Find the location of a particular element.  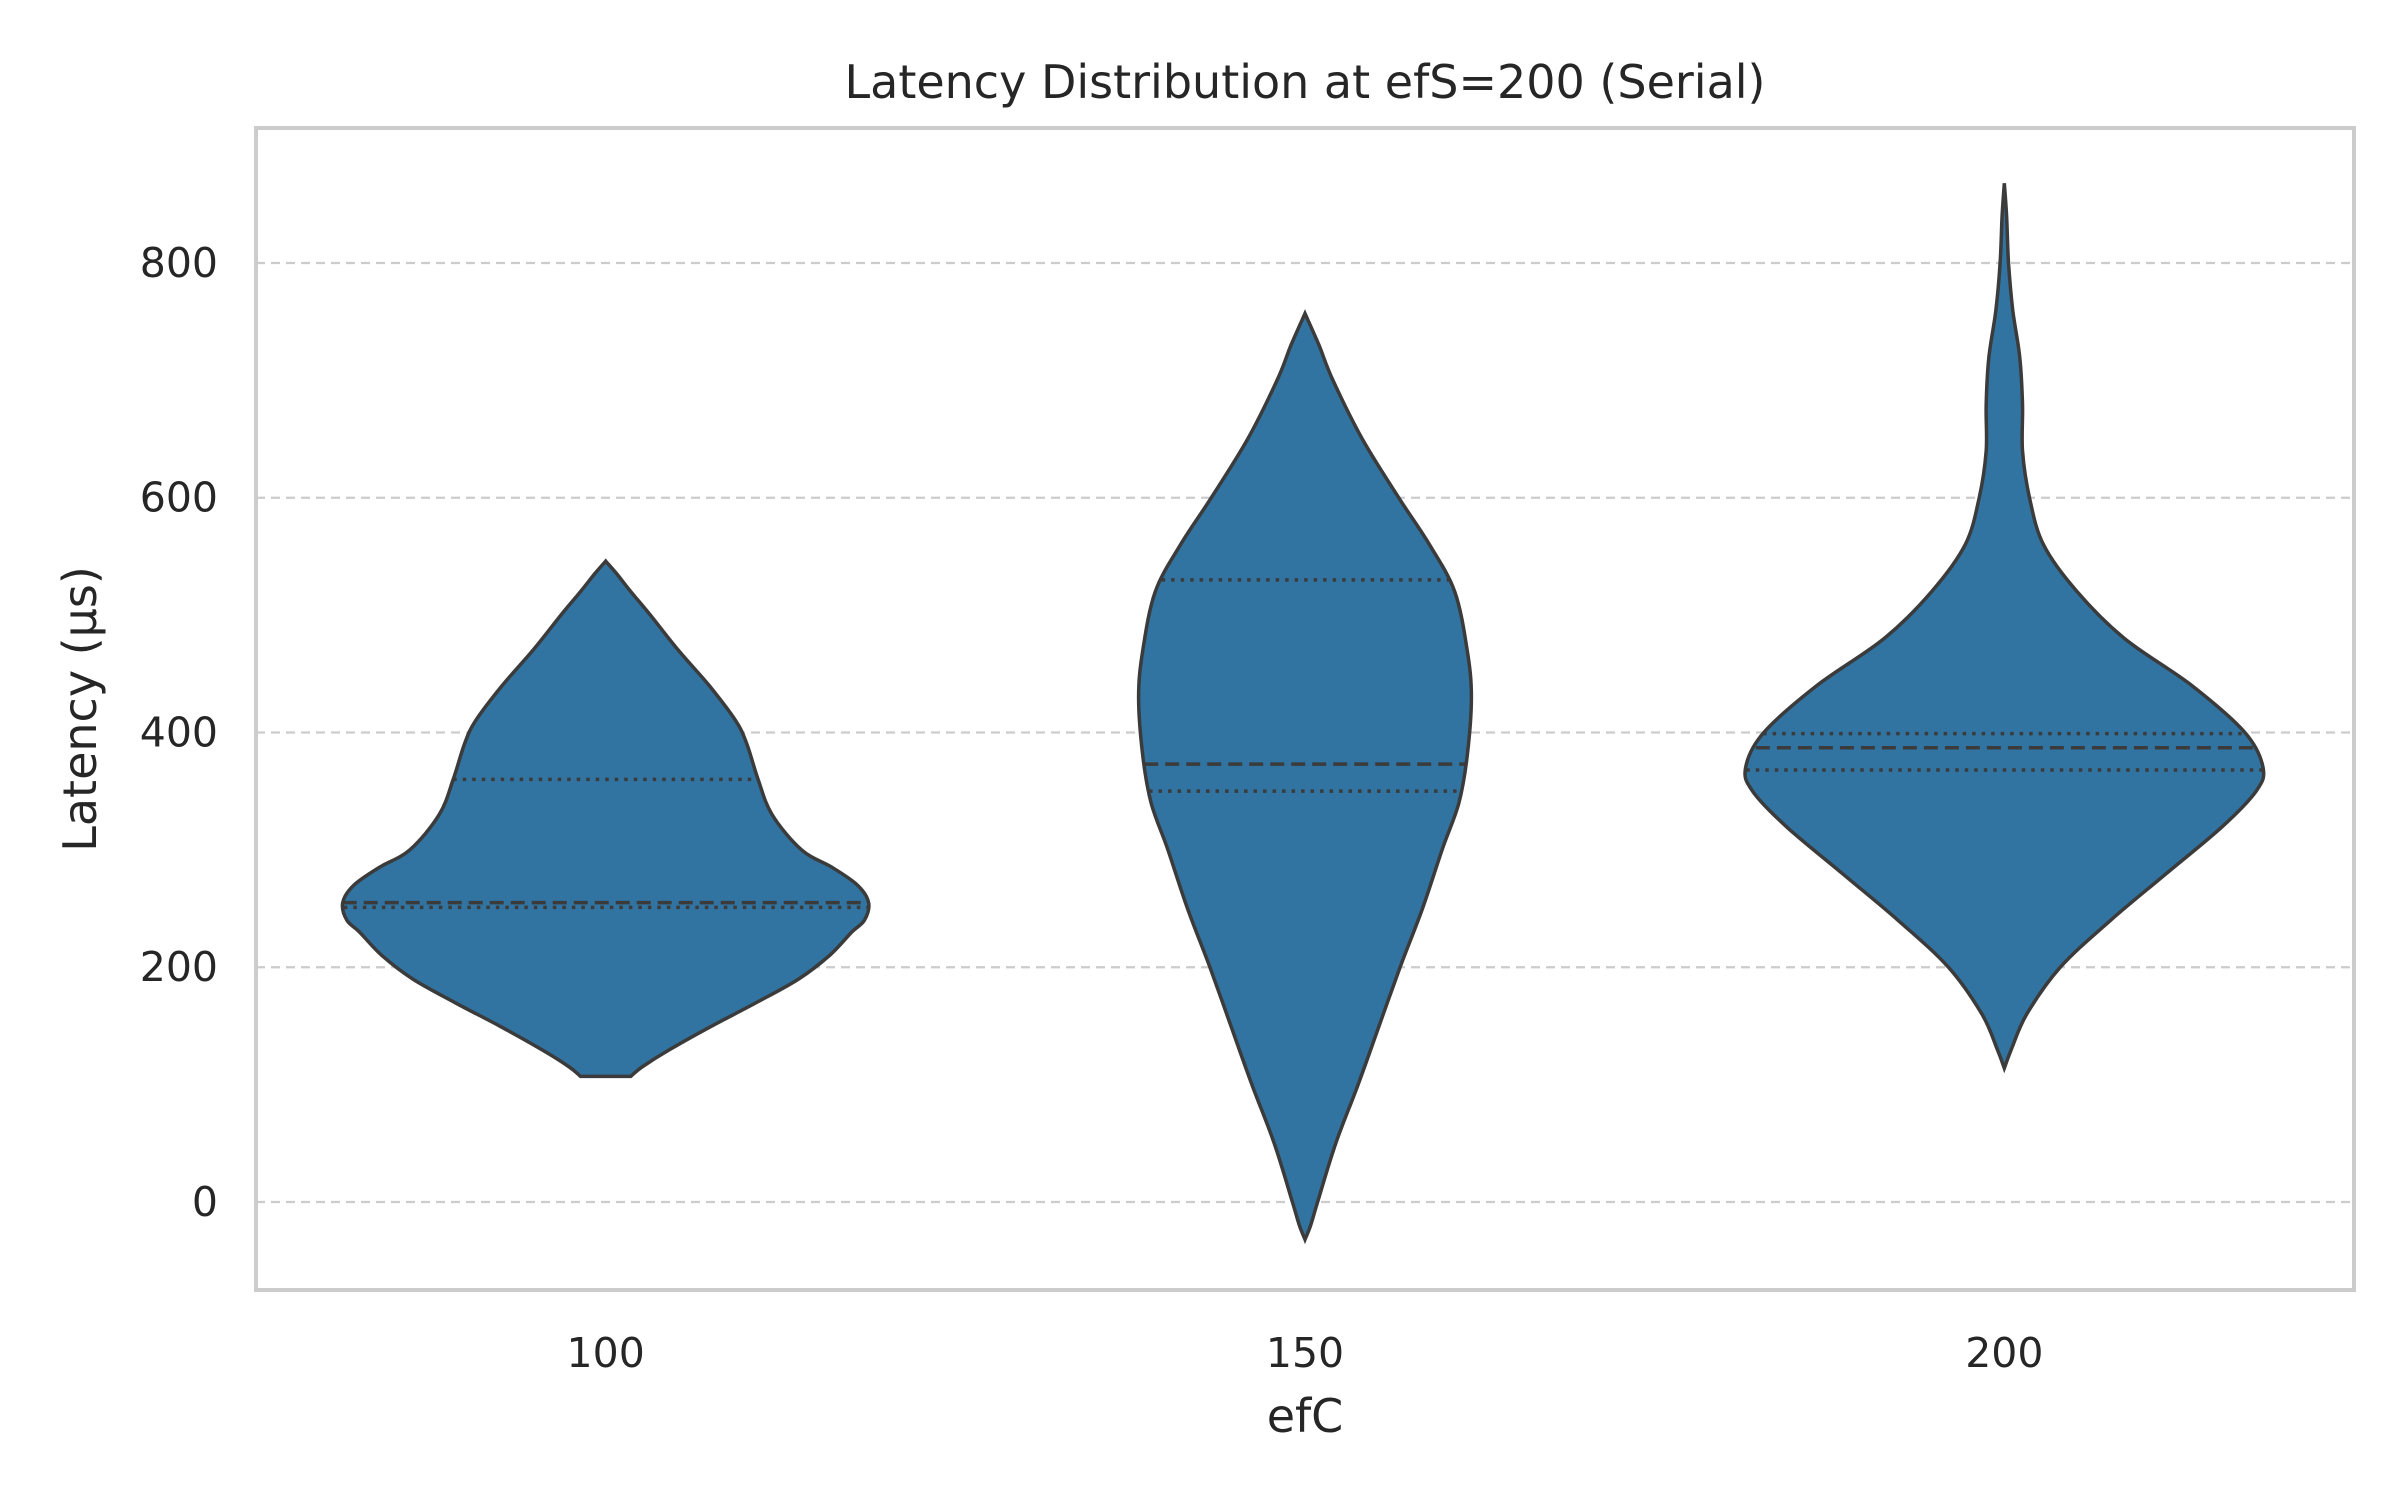

x-tick-label: 150 is located at coordinates (1305, 1353).